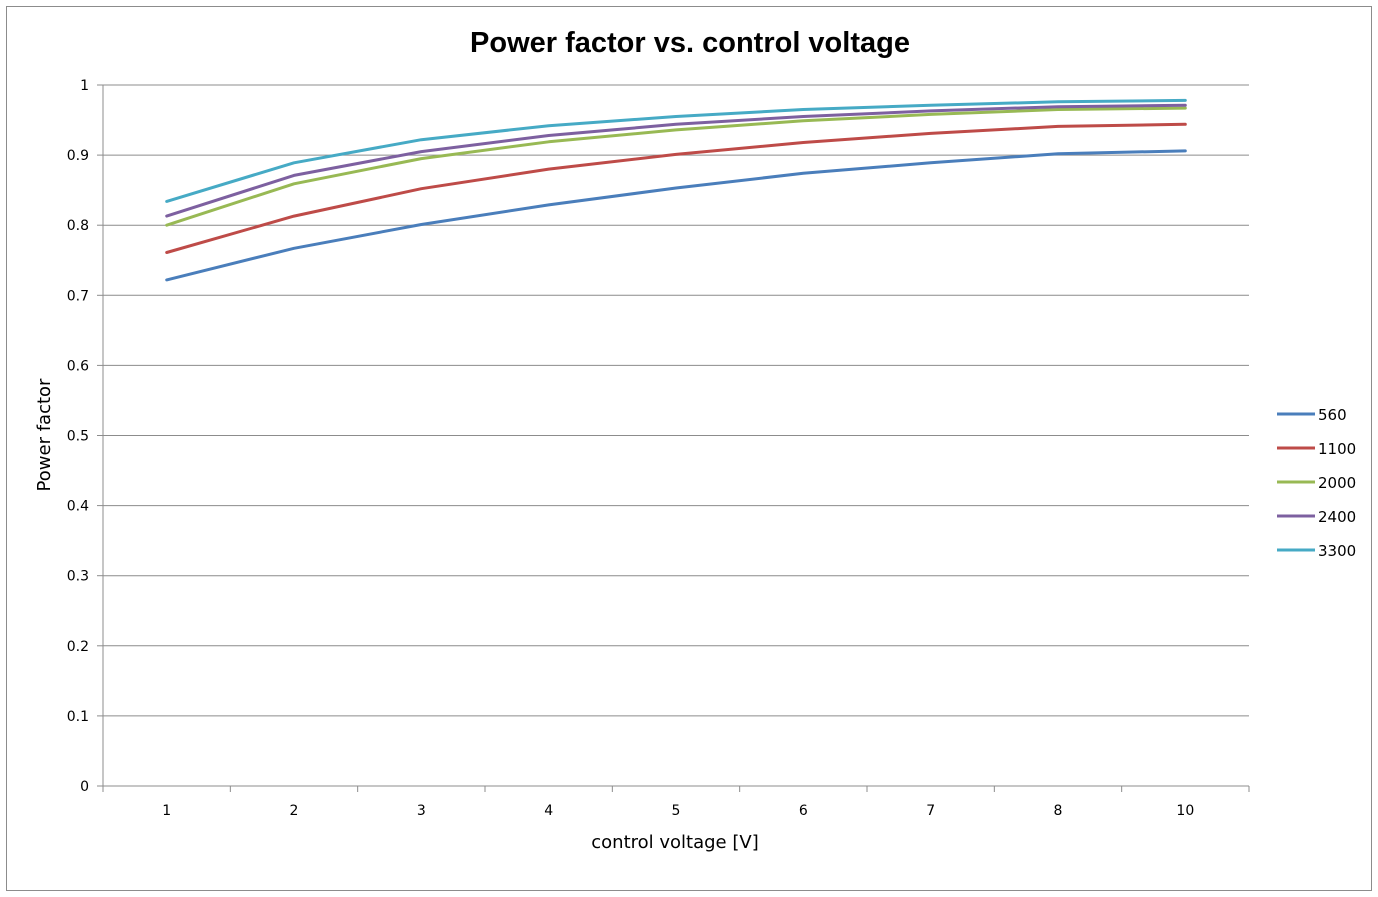 This screenshot has height=897, width=1378. Describe the element at coordinates (1332, 415) in the screenshot. I see `legend-label-560: 560` at that location.